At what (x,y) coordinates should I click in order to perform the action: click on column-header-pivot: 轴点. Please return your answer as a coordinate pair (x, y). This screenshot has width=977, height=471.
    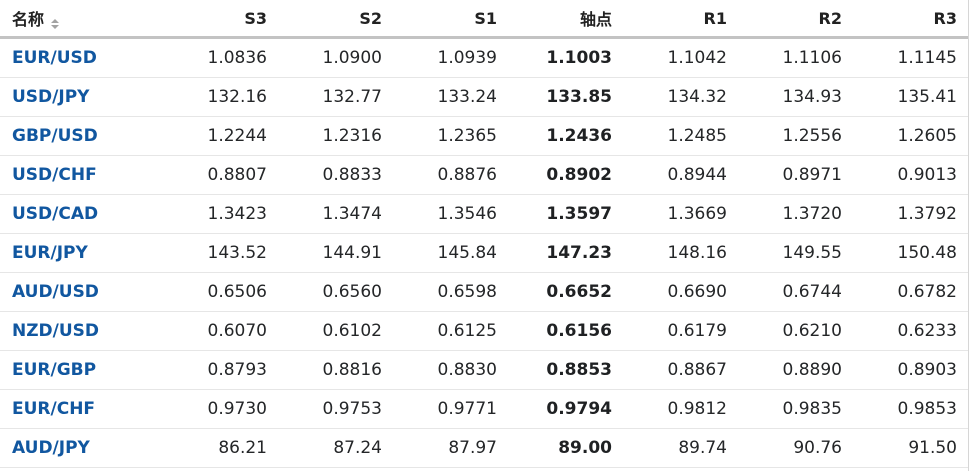
    Looking at the image, I should click on (565, 19).